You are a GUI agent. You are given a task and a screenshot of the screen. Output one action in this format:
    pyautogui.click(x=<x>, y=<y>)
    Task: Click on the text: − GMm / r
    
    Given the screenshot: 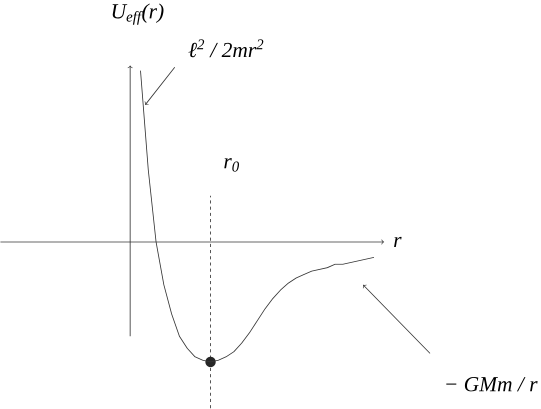 What is the action you would take?
    pyautogui.click(x=492, y=384)
    